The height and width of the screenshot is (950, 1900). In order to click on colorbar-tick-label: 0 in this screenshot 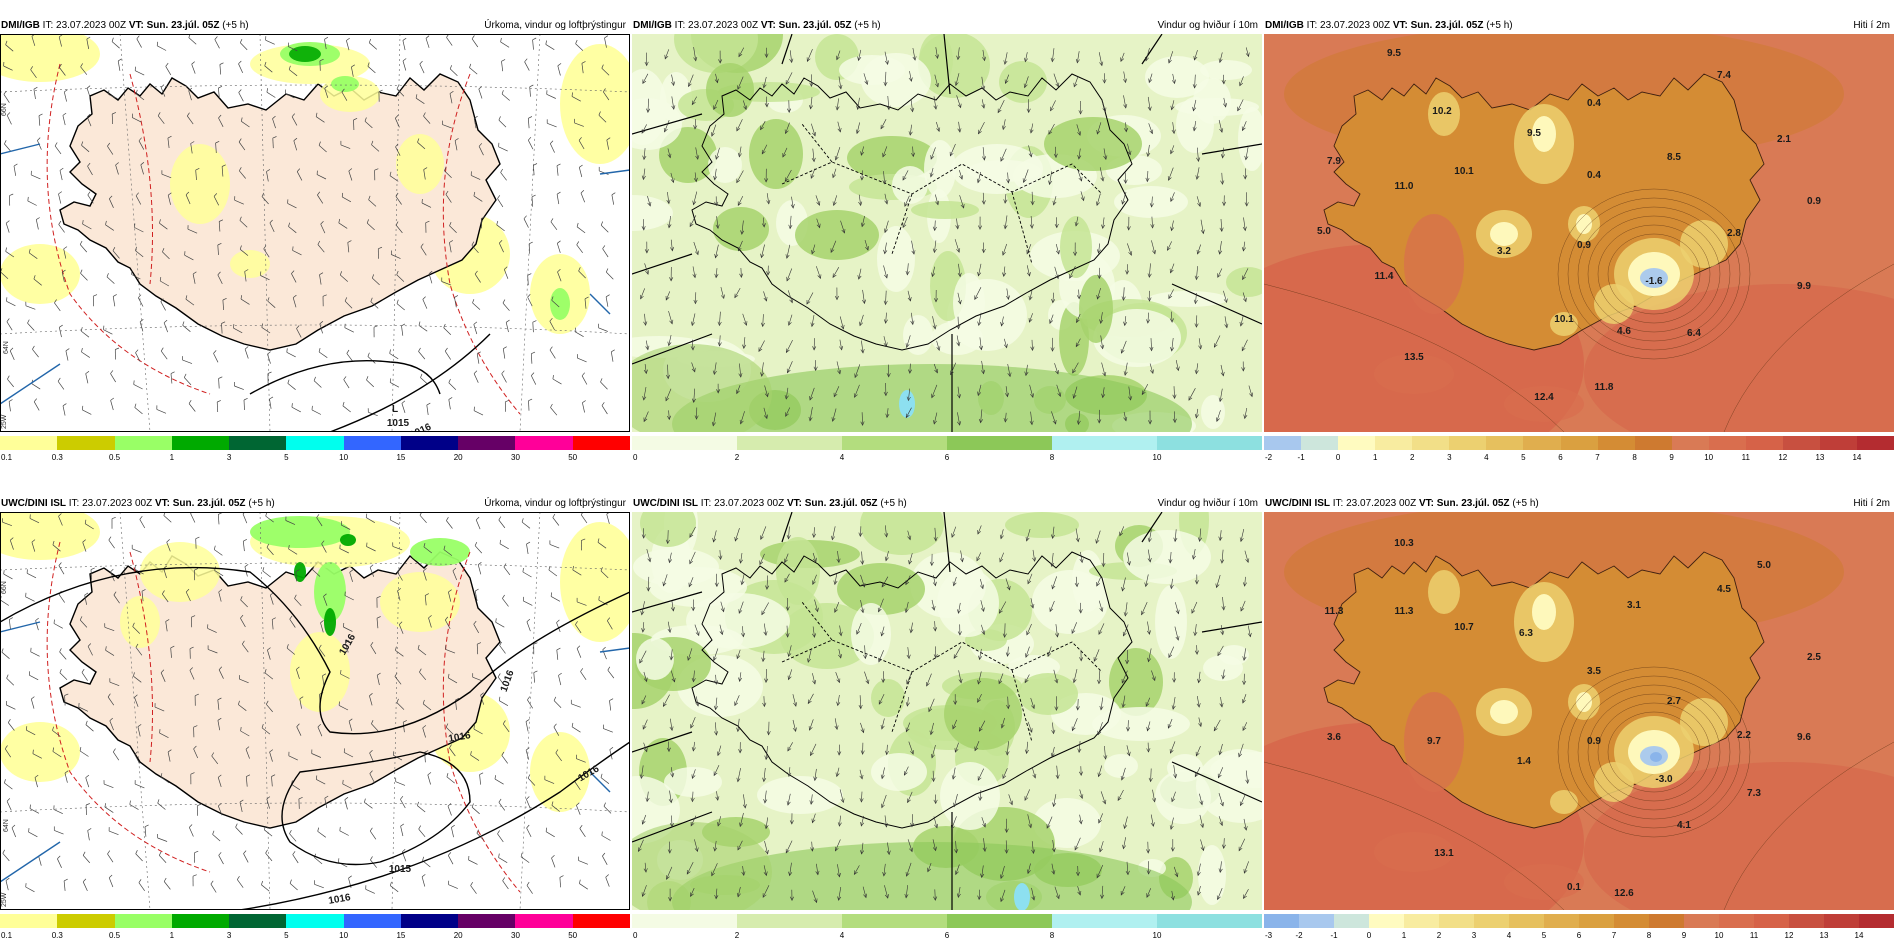, I will do `click(635, 935)`.